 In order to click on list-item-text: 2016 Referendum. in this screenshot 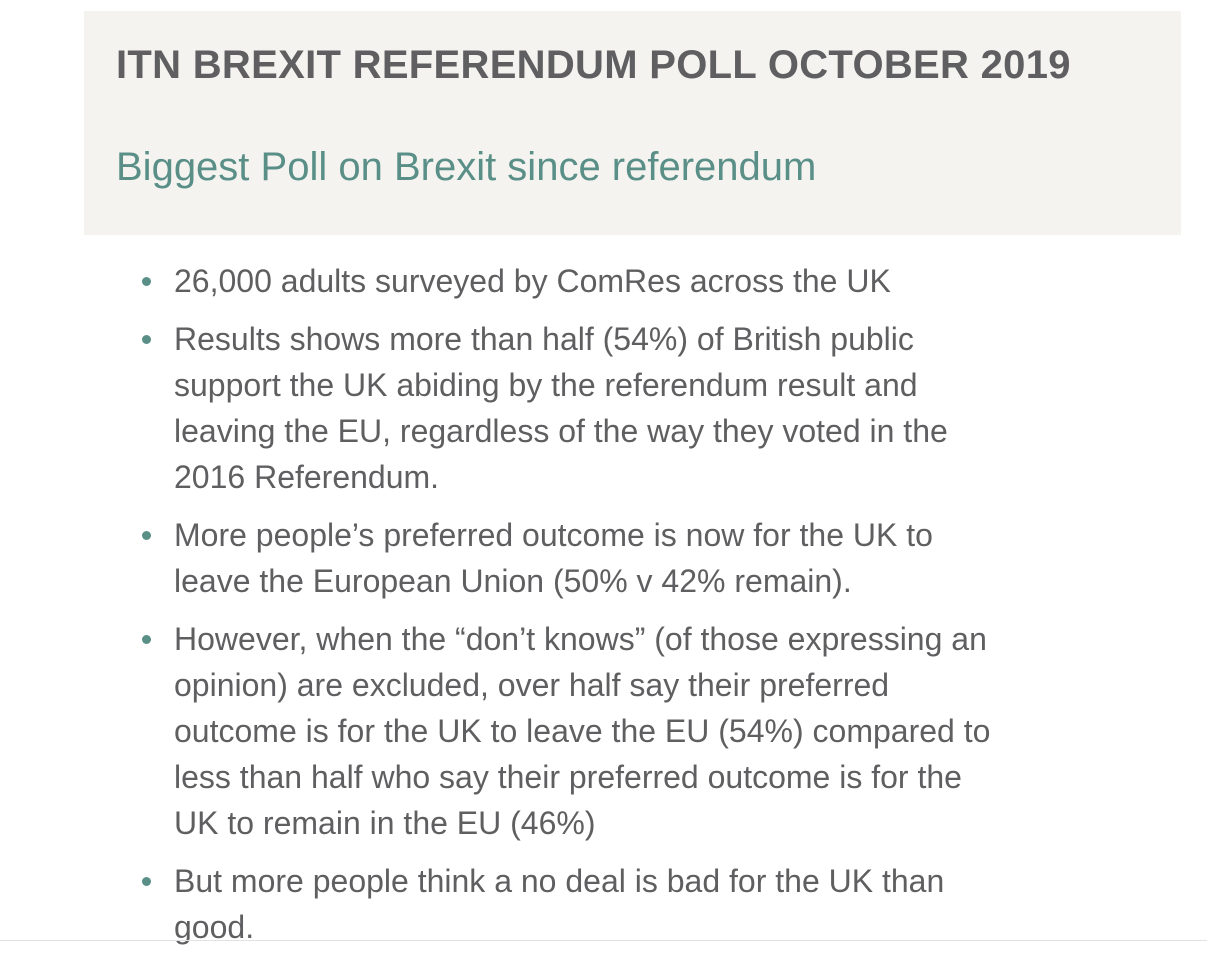, I will do `click(307, 477)`.